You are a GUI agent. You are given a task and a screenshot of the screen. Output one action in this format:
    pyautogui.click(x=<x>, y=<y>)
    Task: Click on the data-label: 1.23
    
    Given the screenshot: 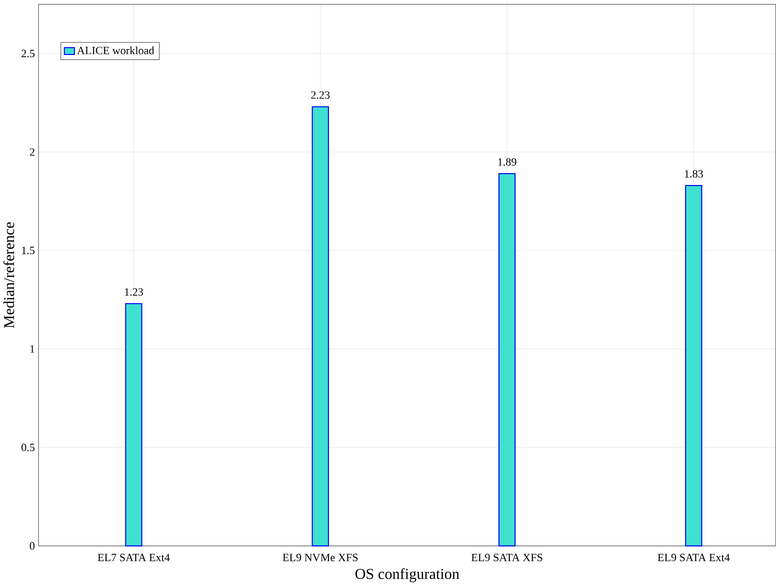 What is the action you would take?
    pyautogui.click(x=133, y=292)
    